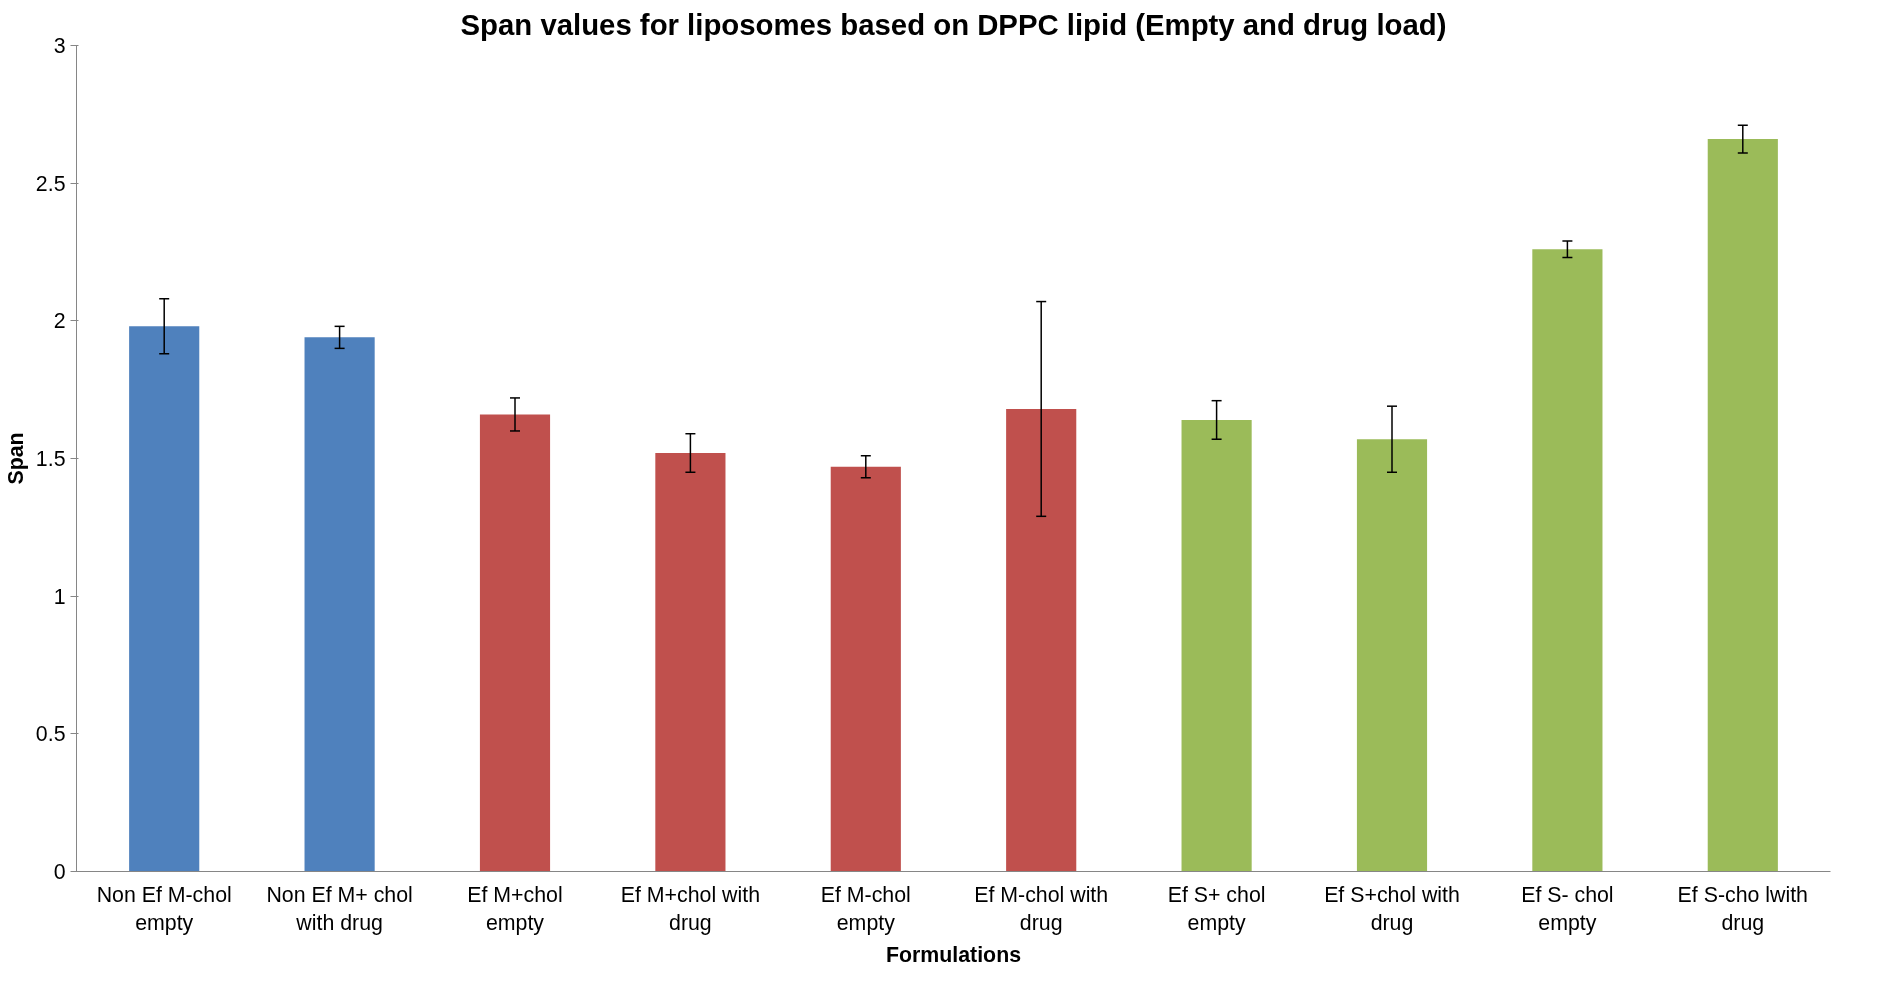  Describe the element at coordinates (50, 734) in the screenshot. I see `y-tick-label: 0.5` at that location.